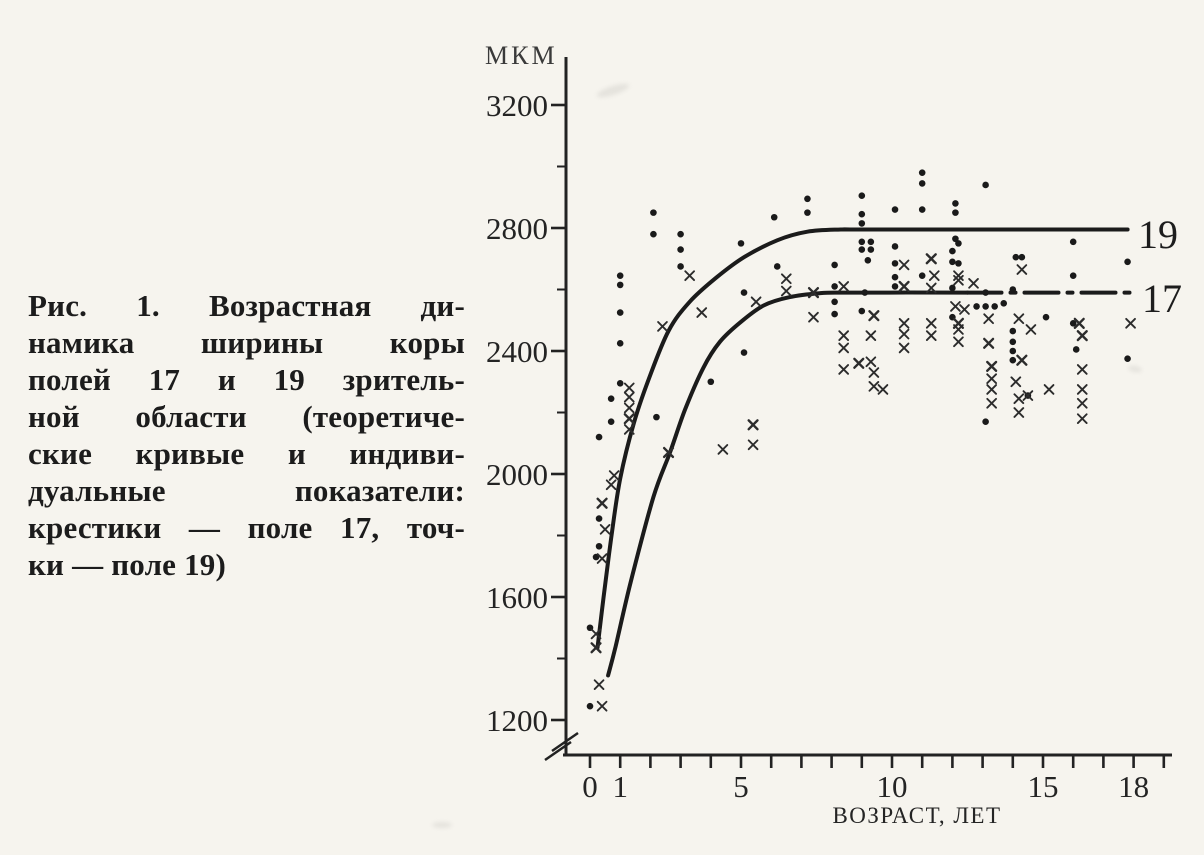 This screenshot has height=855, width=1204. What do you see at coordinates (517, 228) in the screenshot?
I see `y-tick-label: 2800` at bounding box center [517, 228].